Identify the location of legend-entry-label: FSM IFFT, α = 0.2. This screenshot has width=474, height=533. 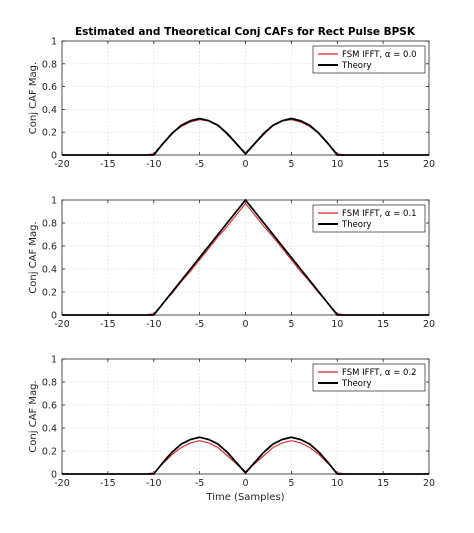
(379, 373).